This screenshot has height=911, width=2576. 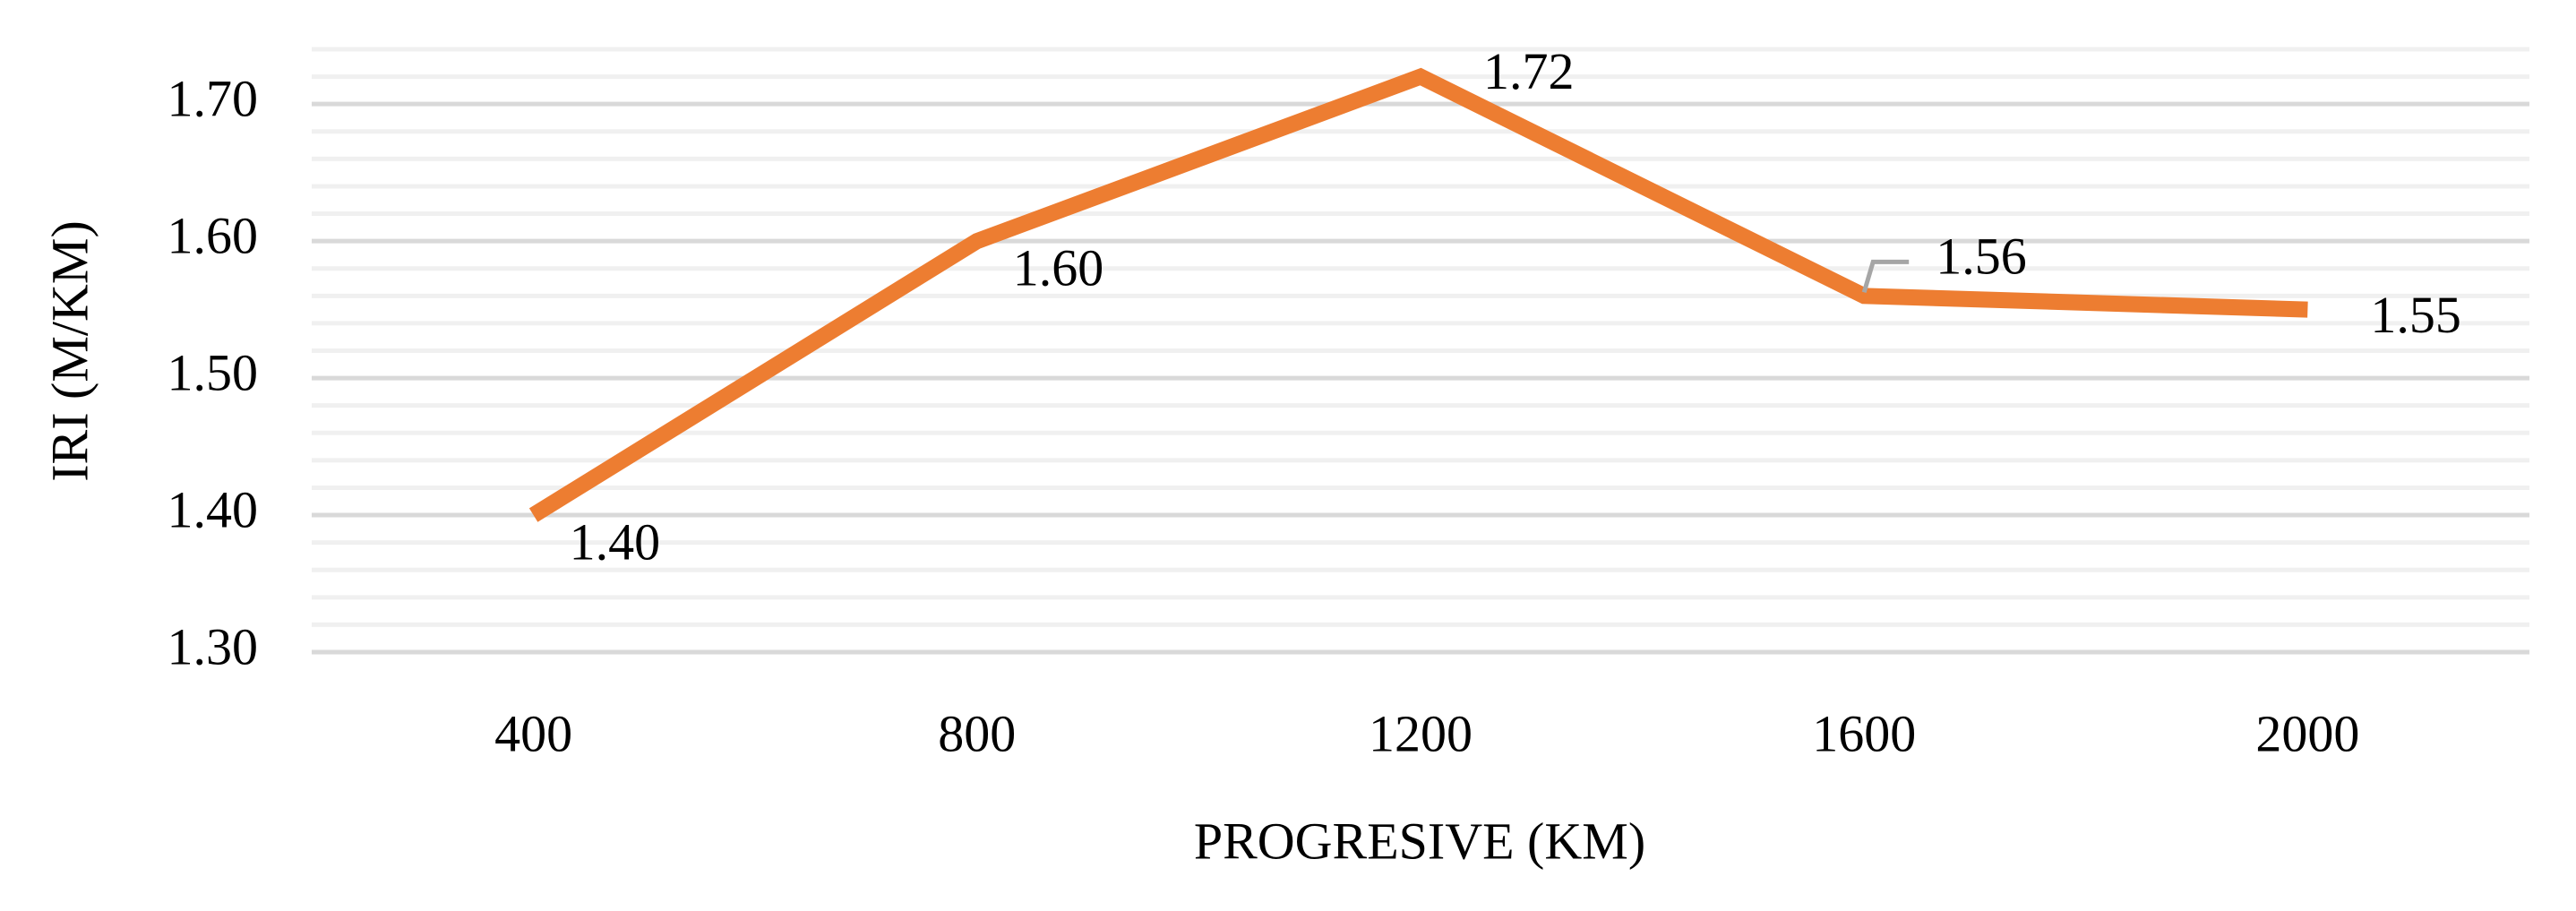 I want to click on y-tick-label: 1.70, so click(x=213, y=98).